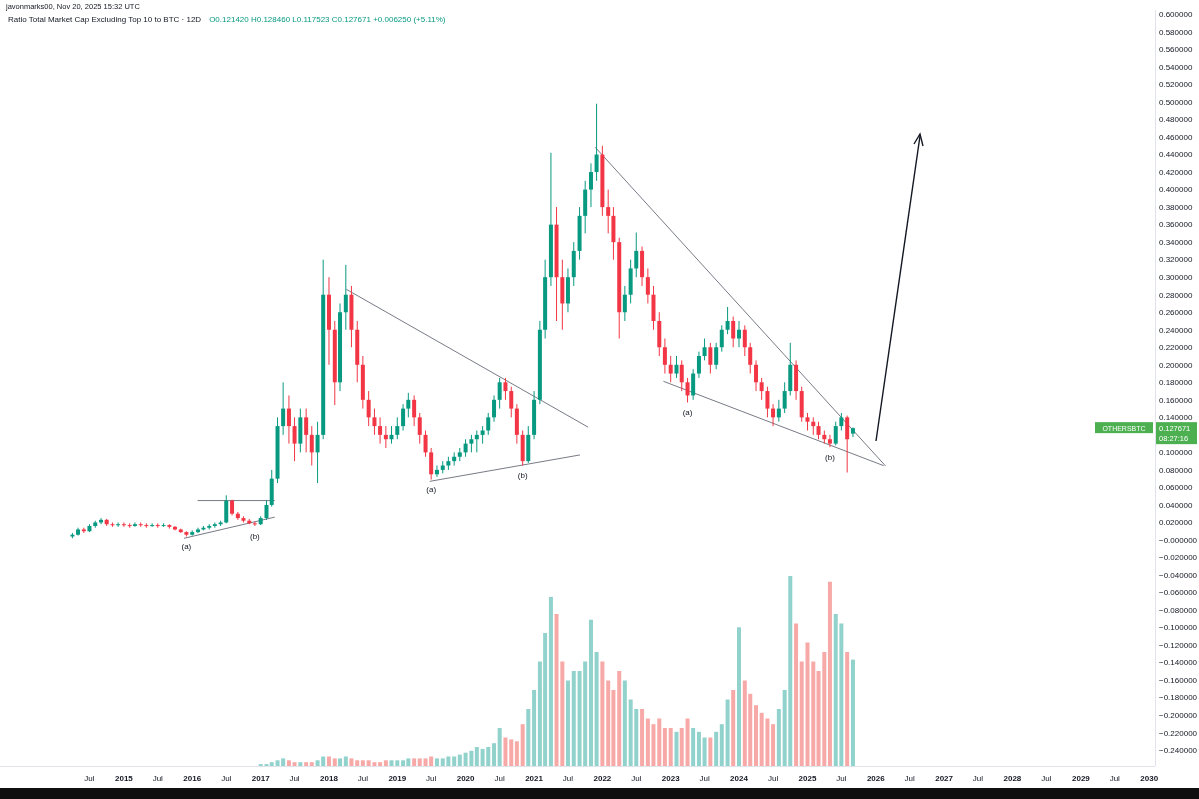 This screenshot has width=1199, height=799. I want to click on y-tick-label: 0.420000, so click(1176, 172).